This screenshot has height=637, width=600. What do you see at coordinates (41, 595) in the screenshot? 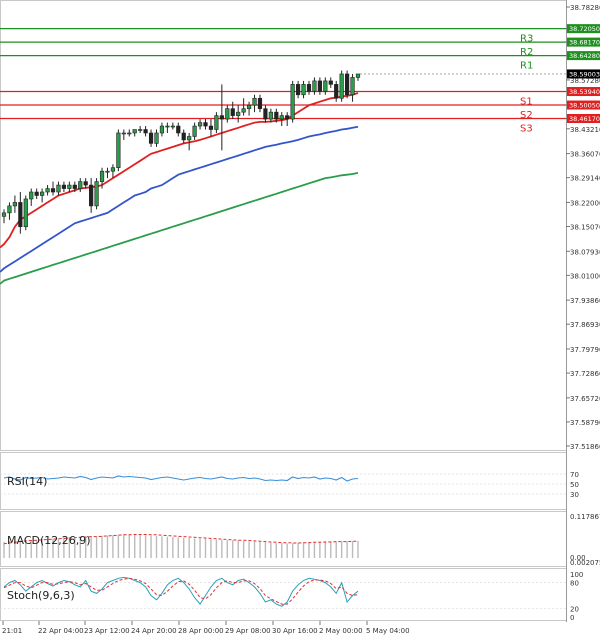
I see `stoch-label: Stoch(9,6,3)` at bounding box center [41, 595].